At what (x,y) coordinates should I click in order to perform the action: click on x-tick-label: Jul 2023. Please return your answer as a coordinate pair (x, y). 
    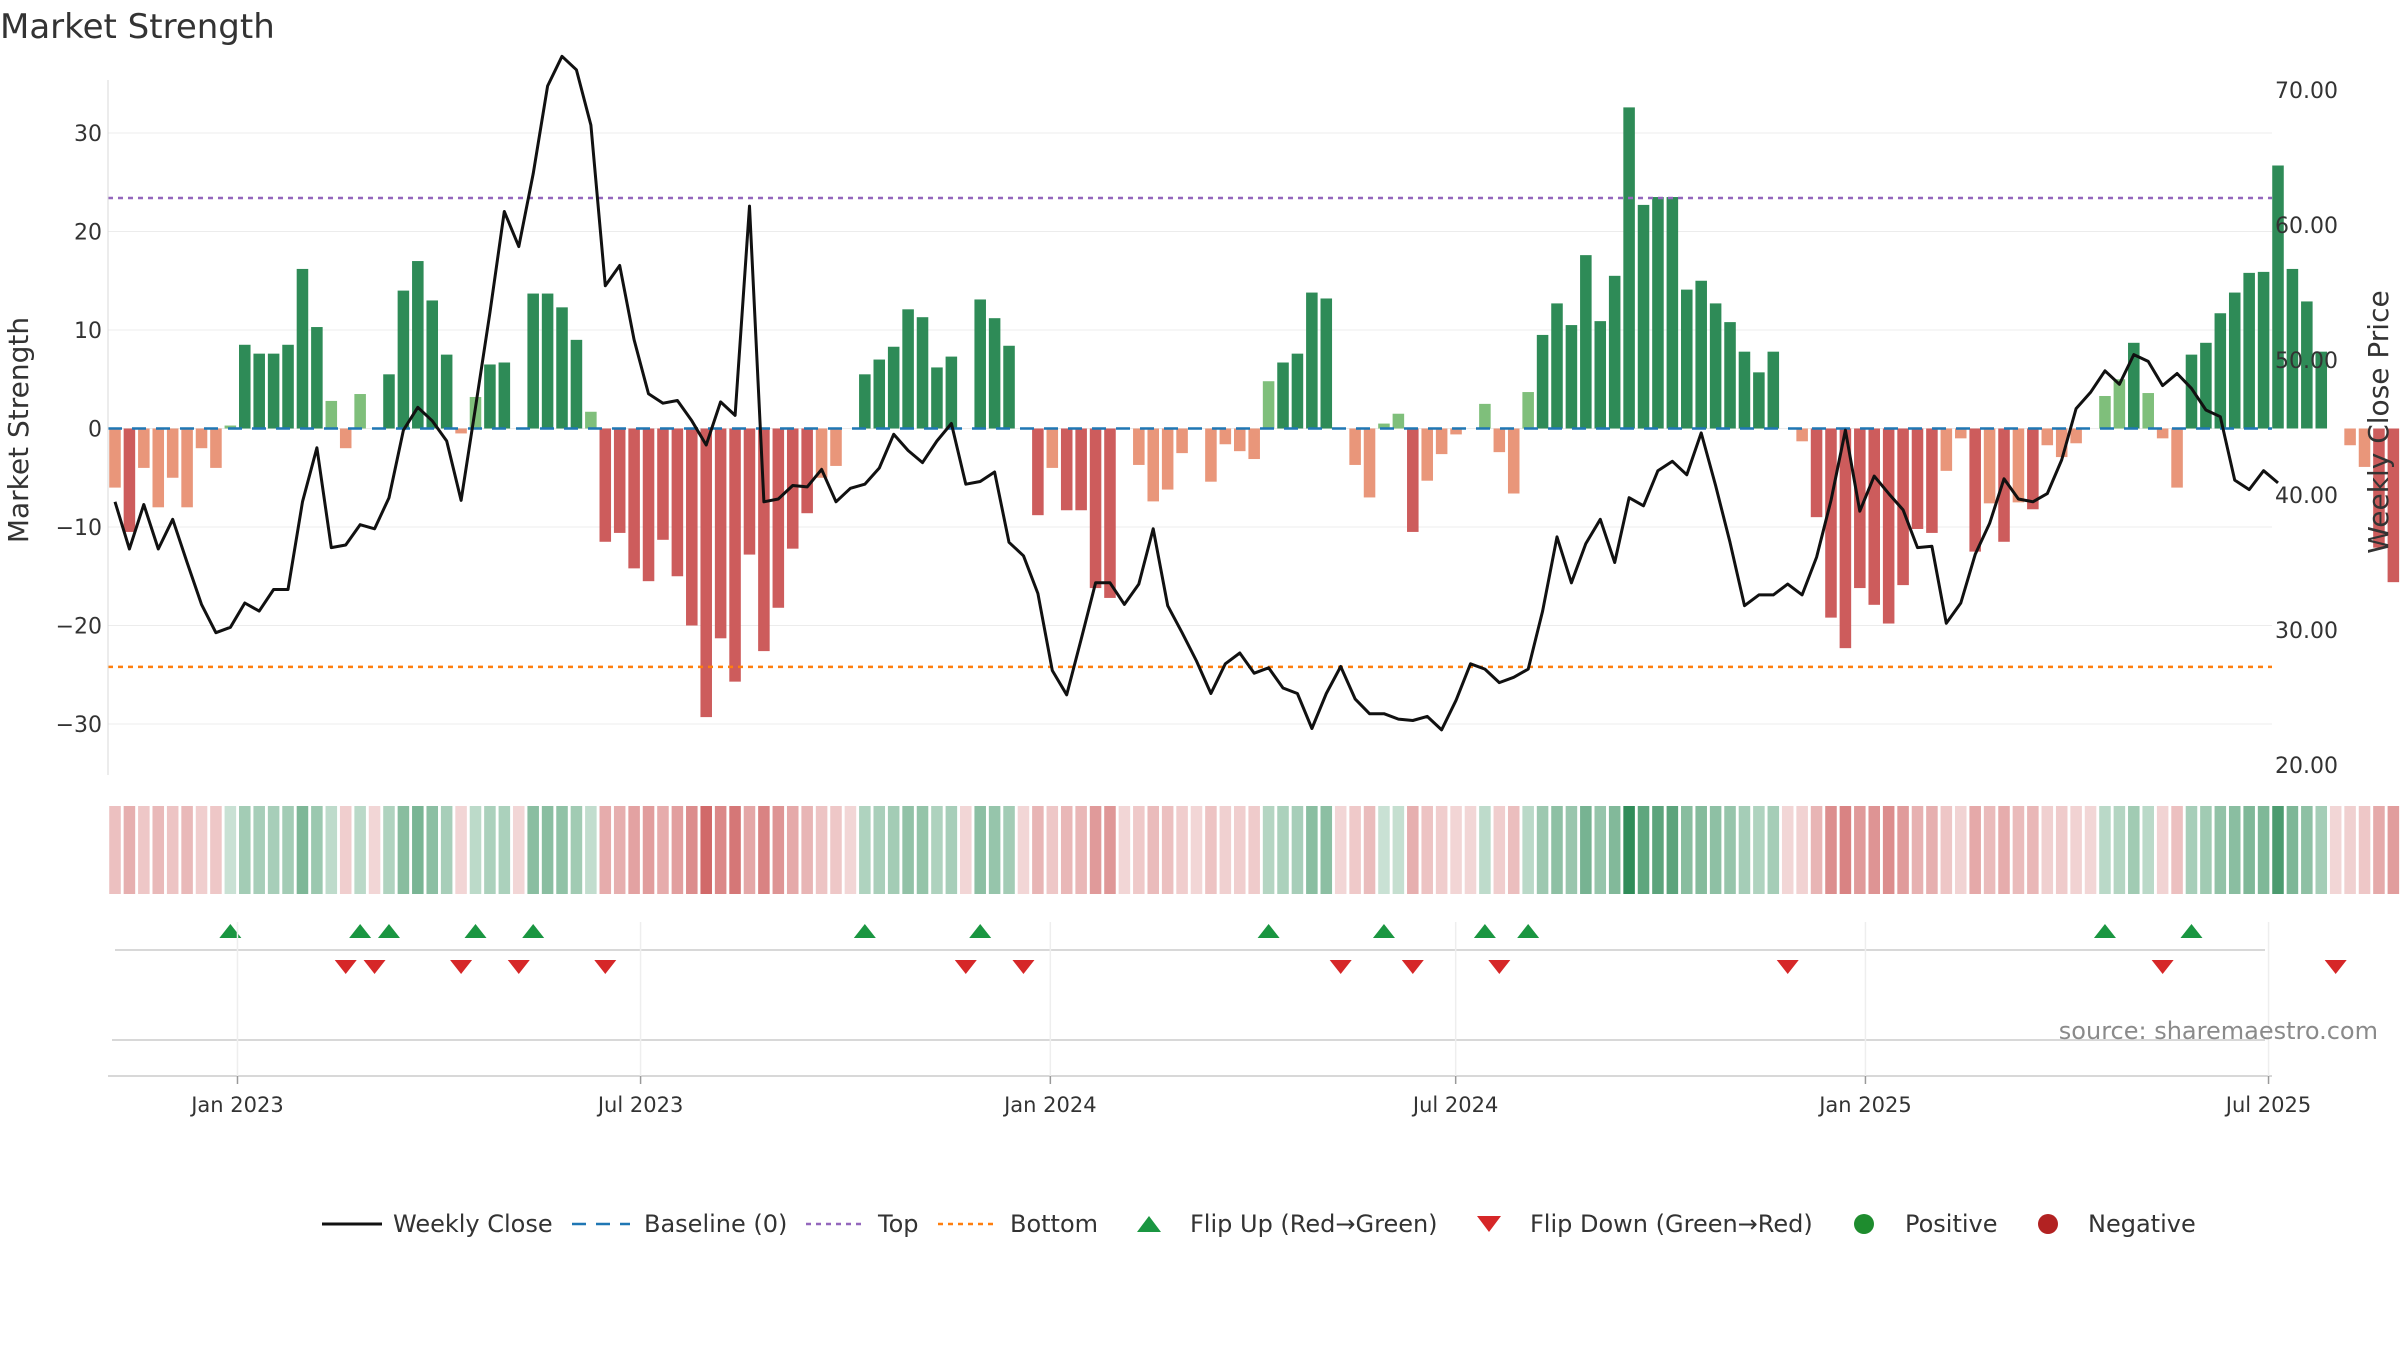
    Looking at the image, I should click on (639, 1105).